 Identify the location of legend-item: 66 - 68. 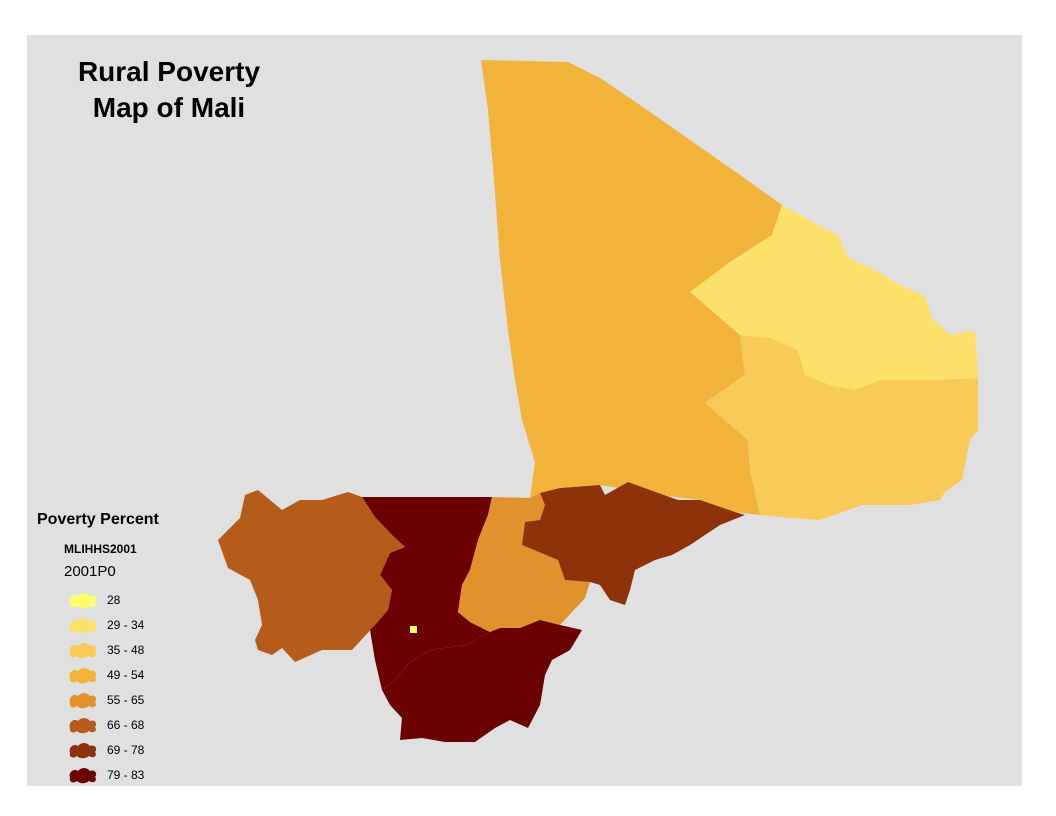
(106, 724).